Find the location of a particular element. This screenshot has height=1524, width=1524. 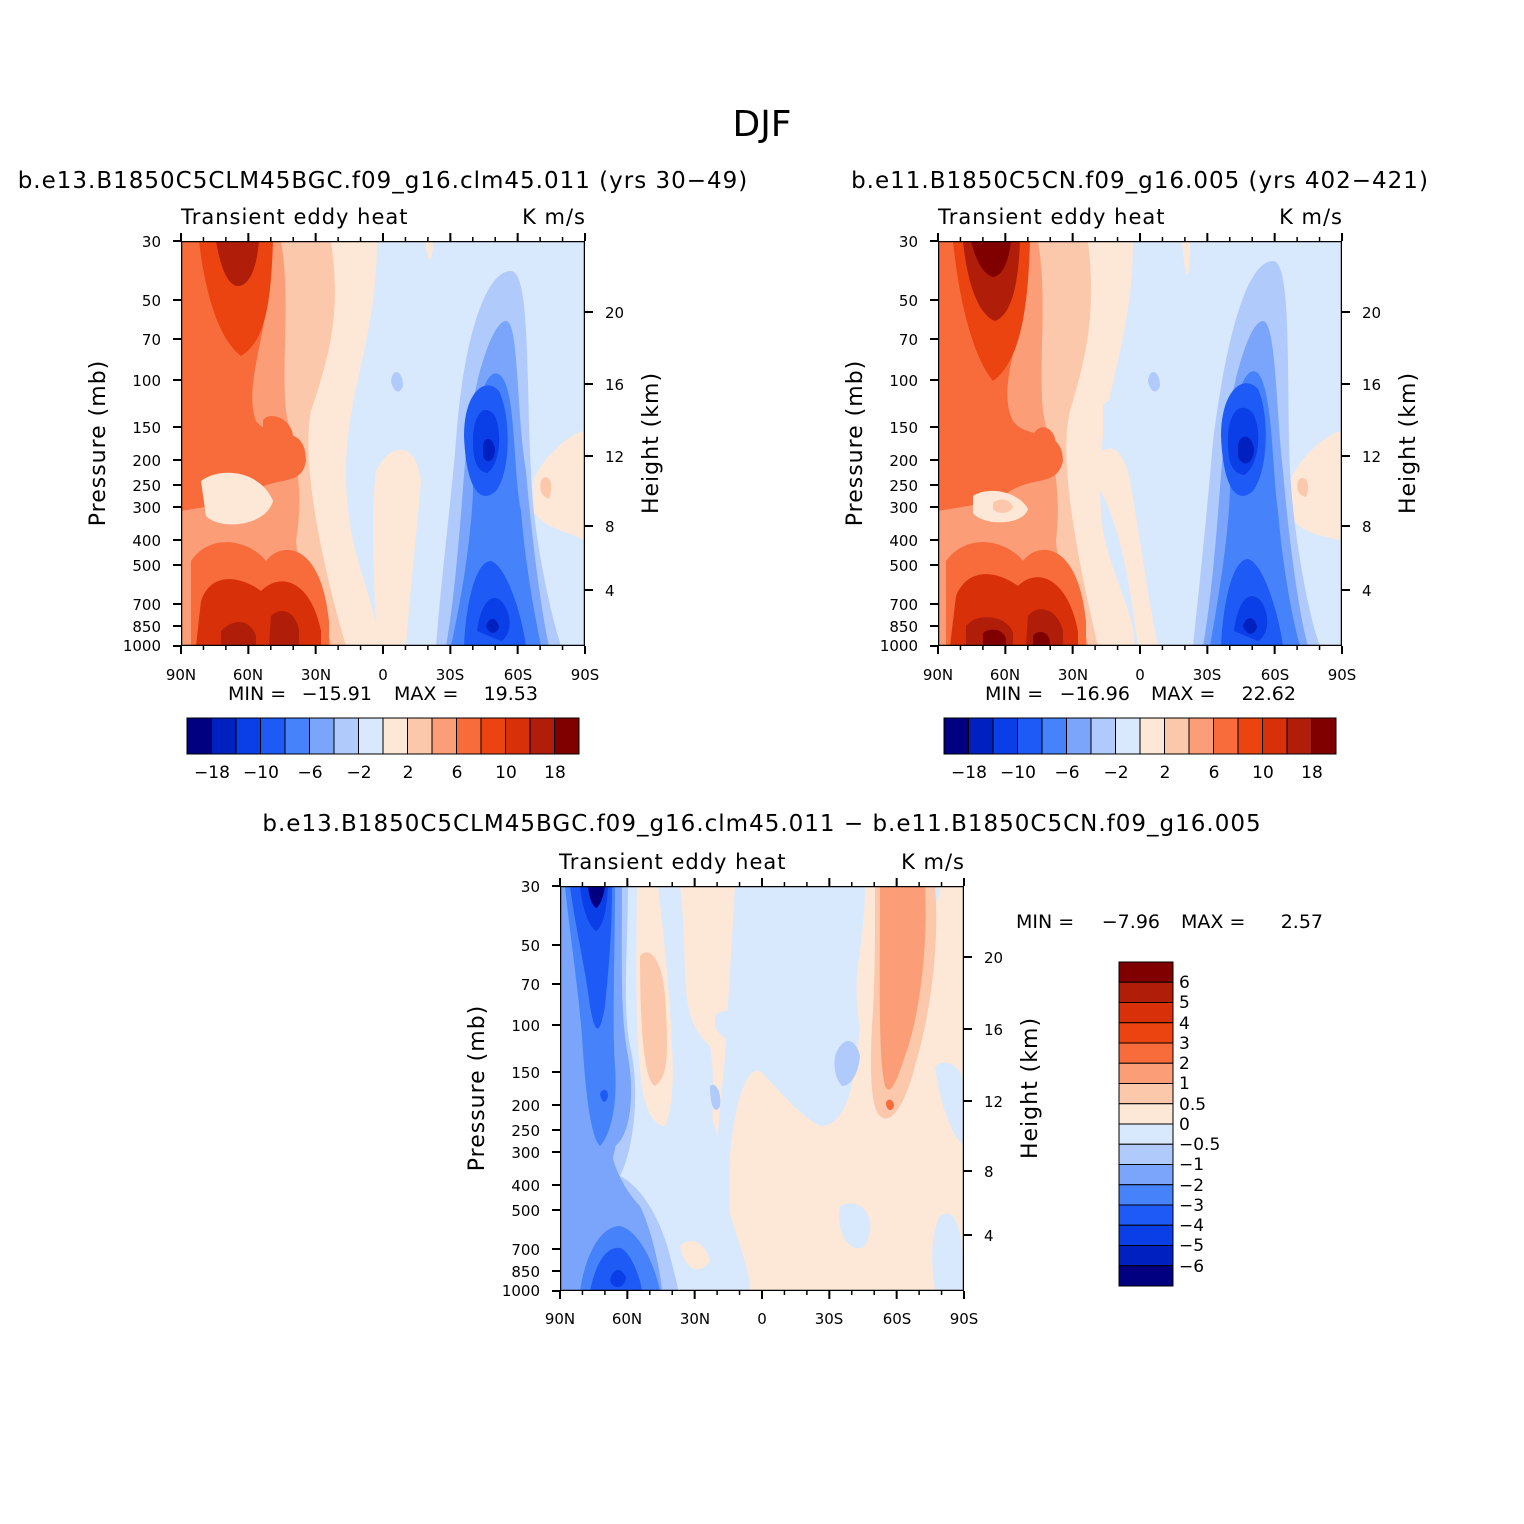

panel-3-plot is located at coordinates (762, 1088).